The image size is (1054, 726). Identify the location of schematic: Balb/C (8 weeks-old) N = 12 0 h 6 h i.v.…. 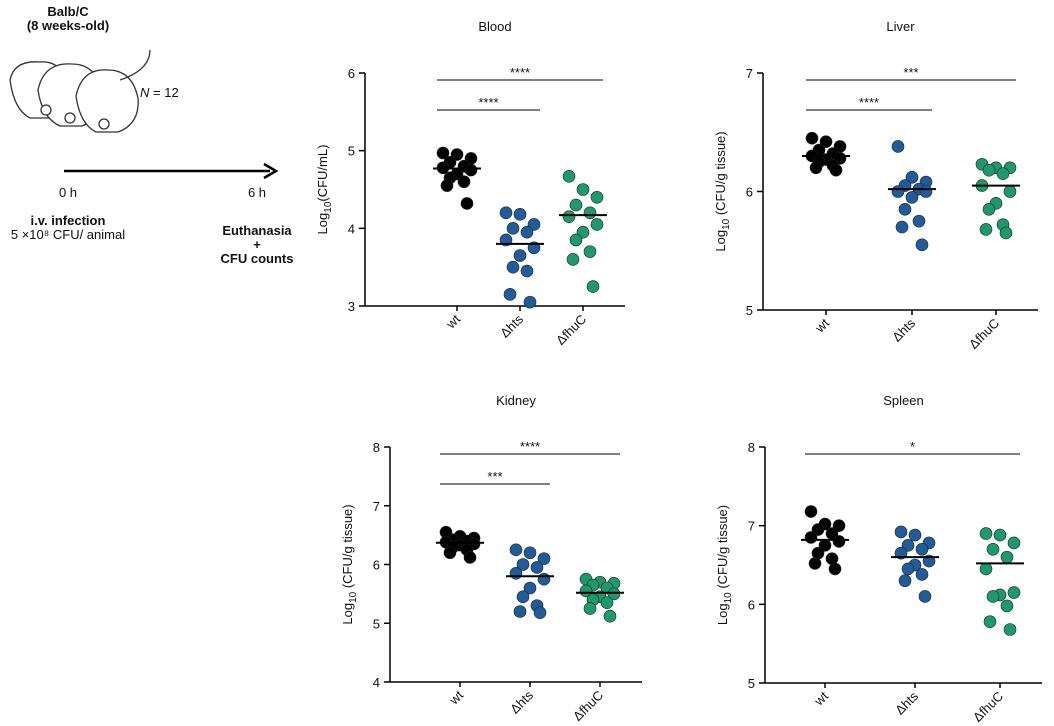
(151, 135).